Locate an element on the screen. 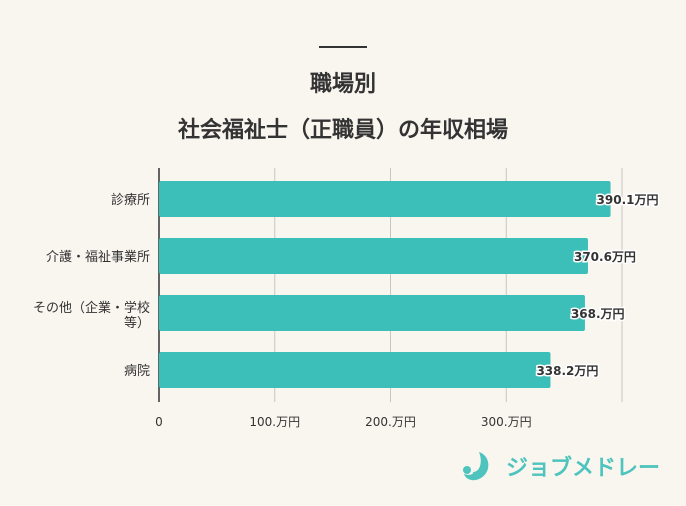 This screenshot has height=506, width=686. y-category-label: 病院 is located at coordinates (137, 371).